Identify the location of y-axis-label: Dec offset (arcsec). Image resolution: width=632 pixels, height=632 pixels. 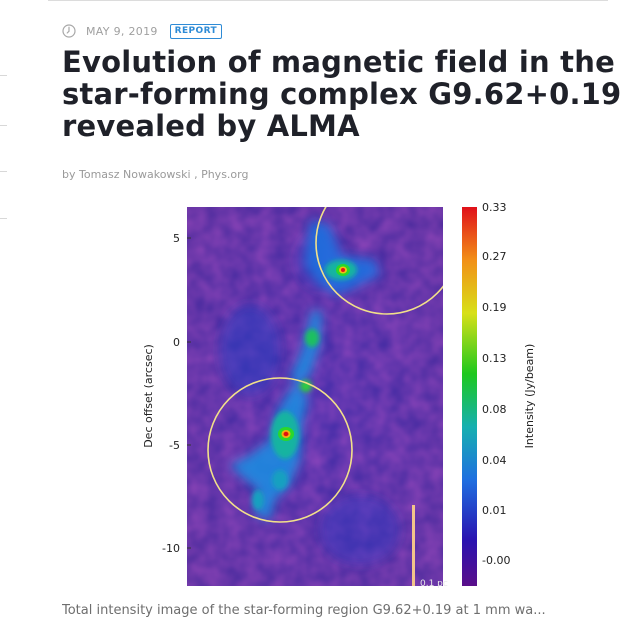
(148, 396).